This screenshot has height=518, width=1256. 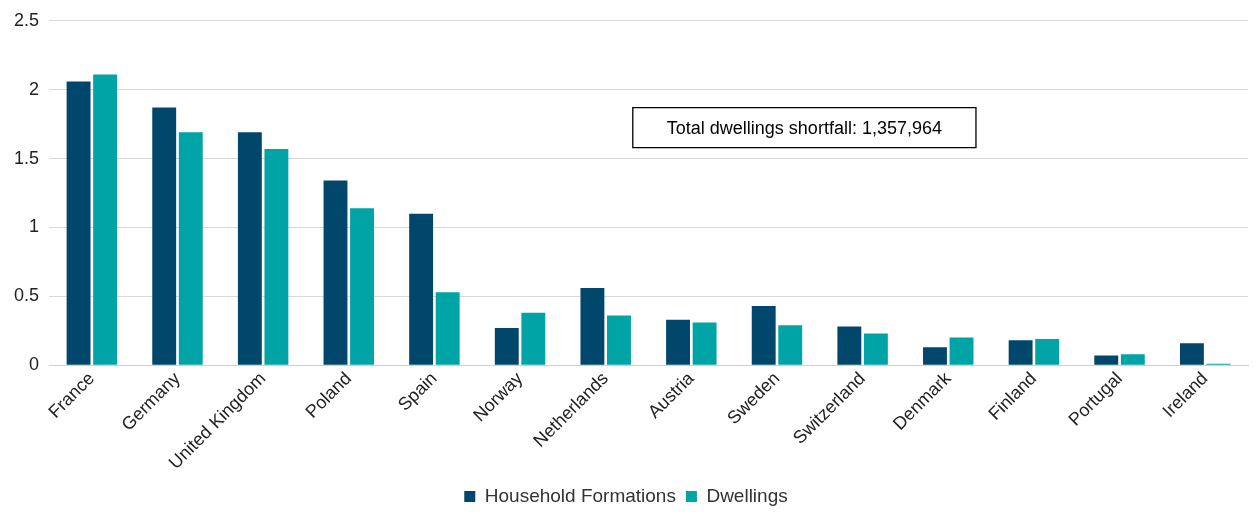 What do you see at coordinates (34, 364) in the screenshot?
I see `y-tick-label: 0` at bounding box center [34, 364].